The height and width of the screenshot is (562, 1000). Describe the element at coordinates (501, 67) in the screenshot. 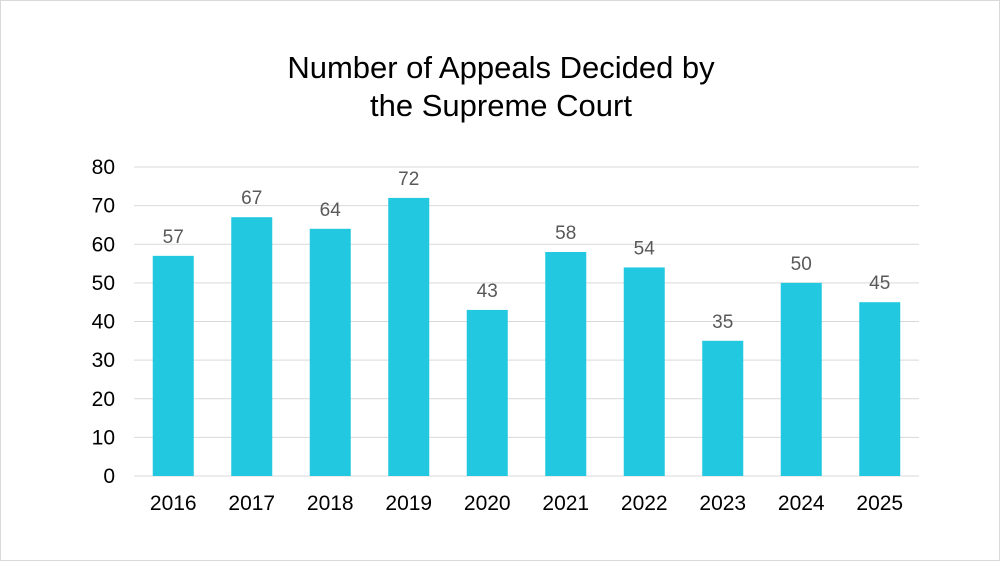

I see `chart-title-line-1: Number of Appeals Decided by` at that location.